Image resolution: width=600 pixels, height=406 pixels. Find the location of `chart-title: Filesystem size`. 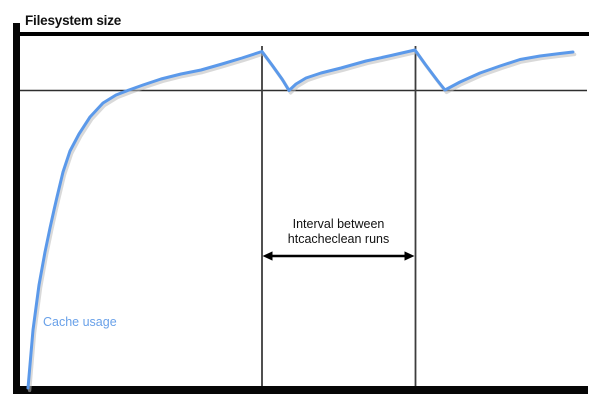

chart-title: Filesystem size is located at coordinates (73, 20).